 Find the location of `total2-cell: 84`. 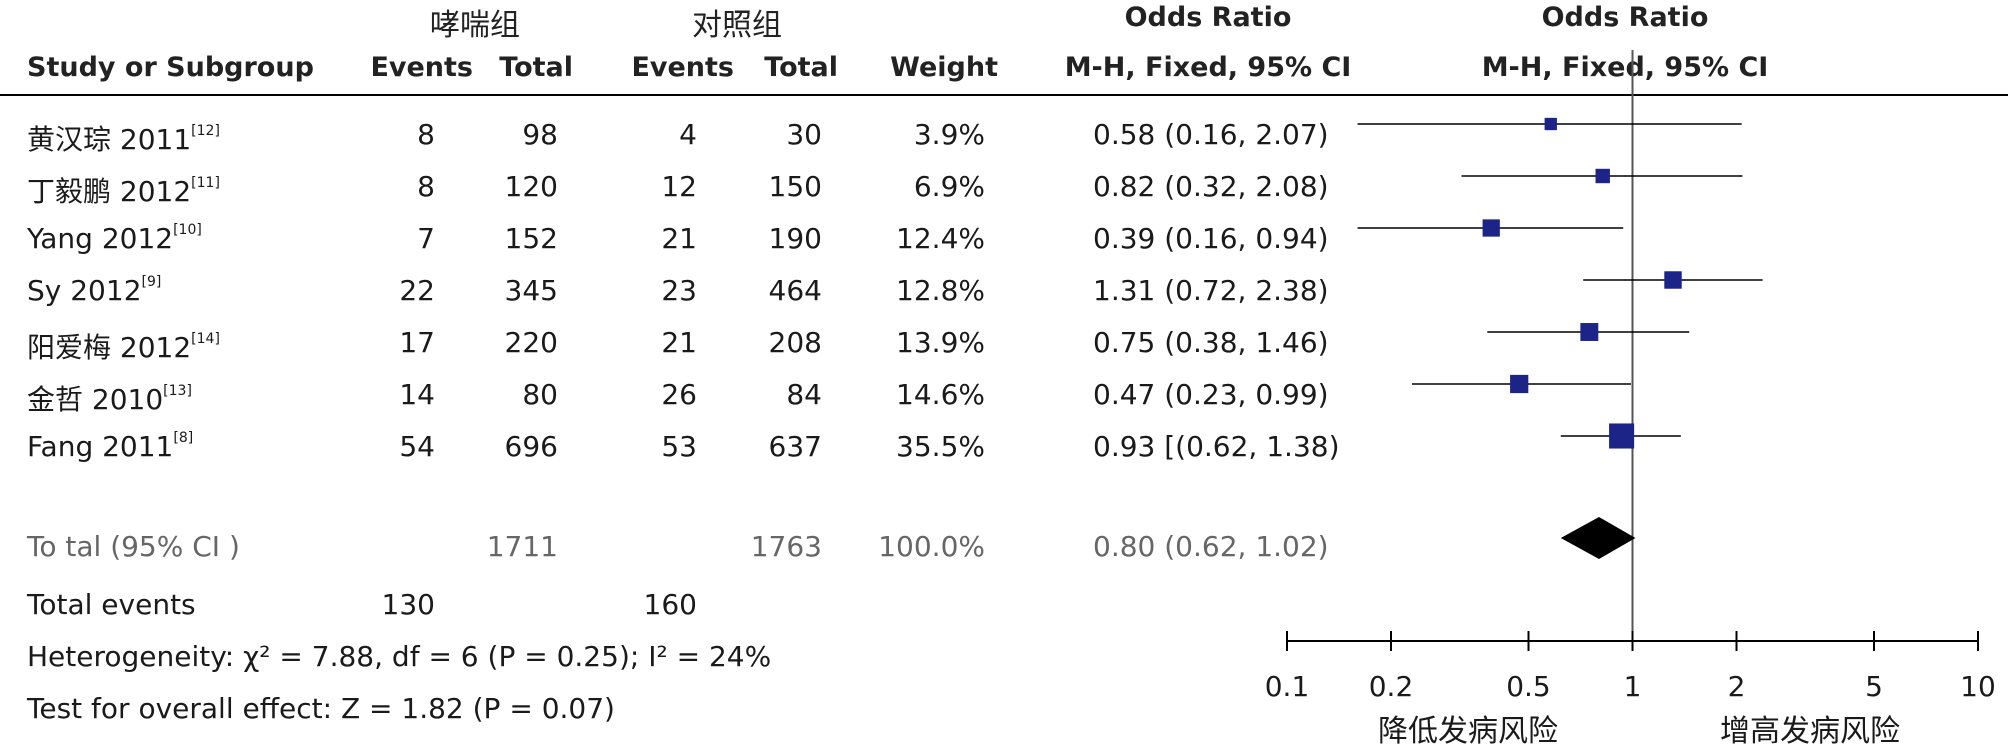

total2-cell: 84 is located at coordinates (804, 394).